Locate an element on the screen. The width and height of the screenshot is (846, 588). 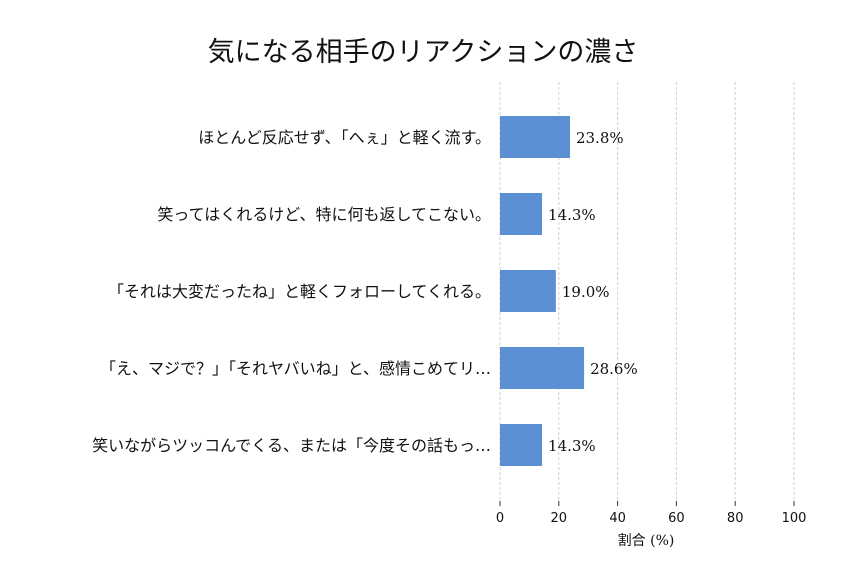
x-tick-label: 80 is located at coordinates (735, 518).